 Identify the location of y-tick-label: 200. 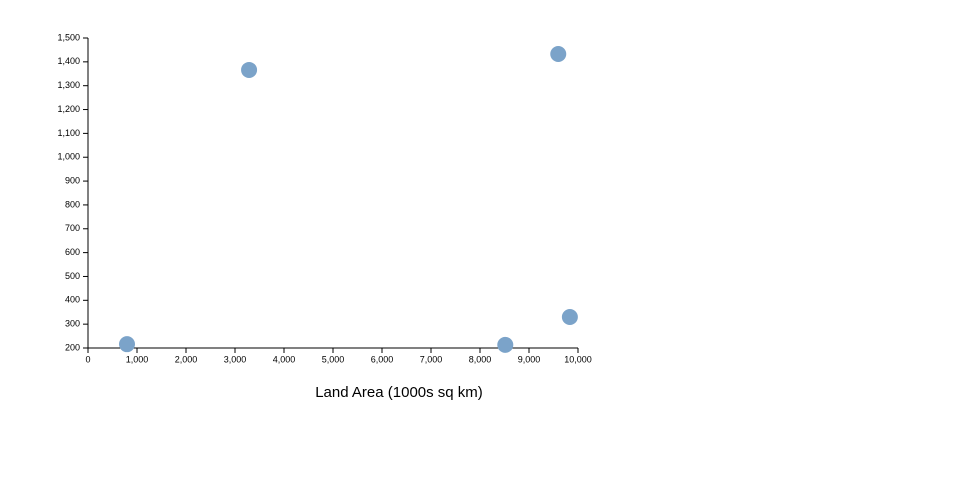
(72, 347).